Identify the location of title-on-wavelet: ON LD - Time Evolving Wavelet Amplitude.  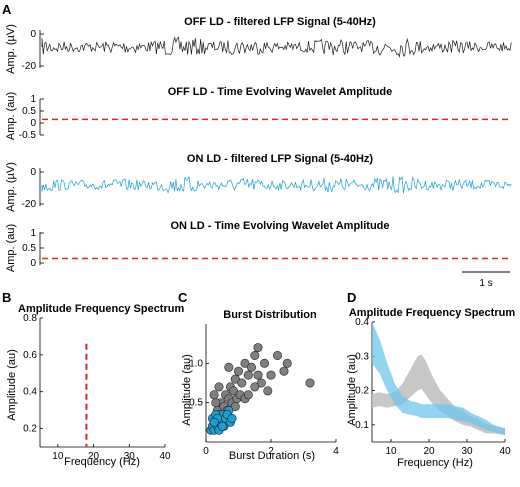
(279, 226).